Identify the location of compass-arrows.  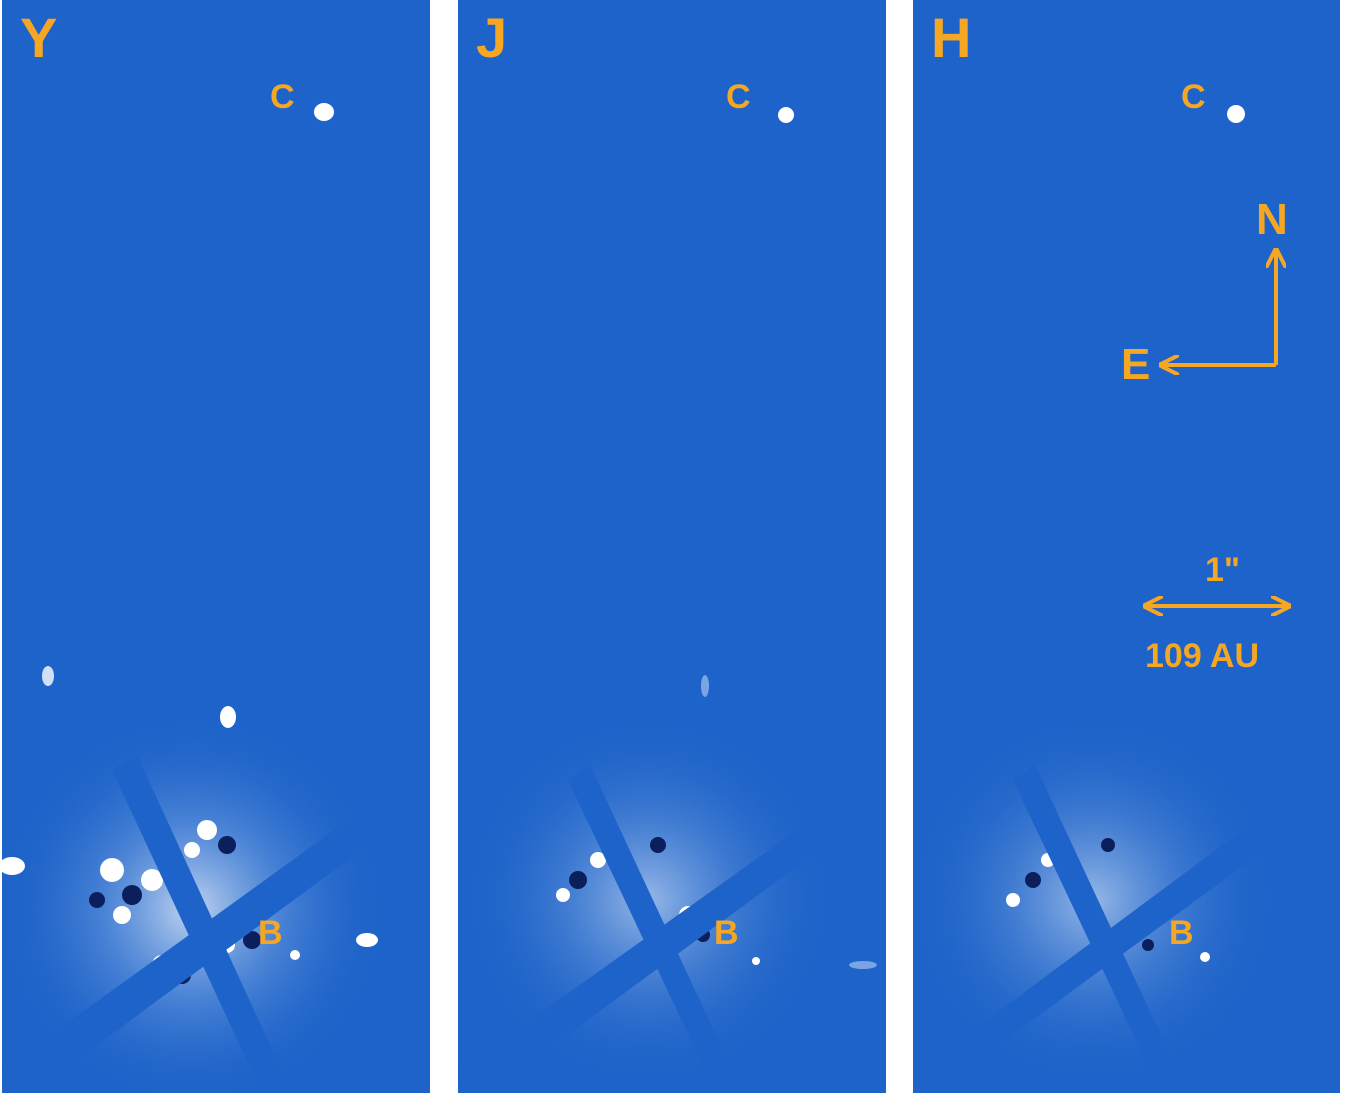
(1219, 308).